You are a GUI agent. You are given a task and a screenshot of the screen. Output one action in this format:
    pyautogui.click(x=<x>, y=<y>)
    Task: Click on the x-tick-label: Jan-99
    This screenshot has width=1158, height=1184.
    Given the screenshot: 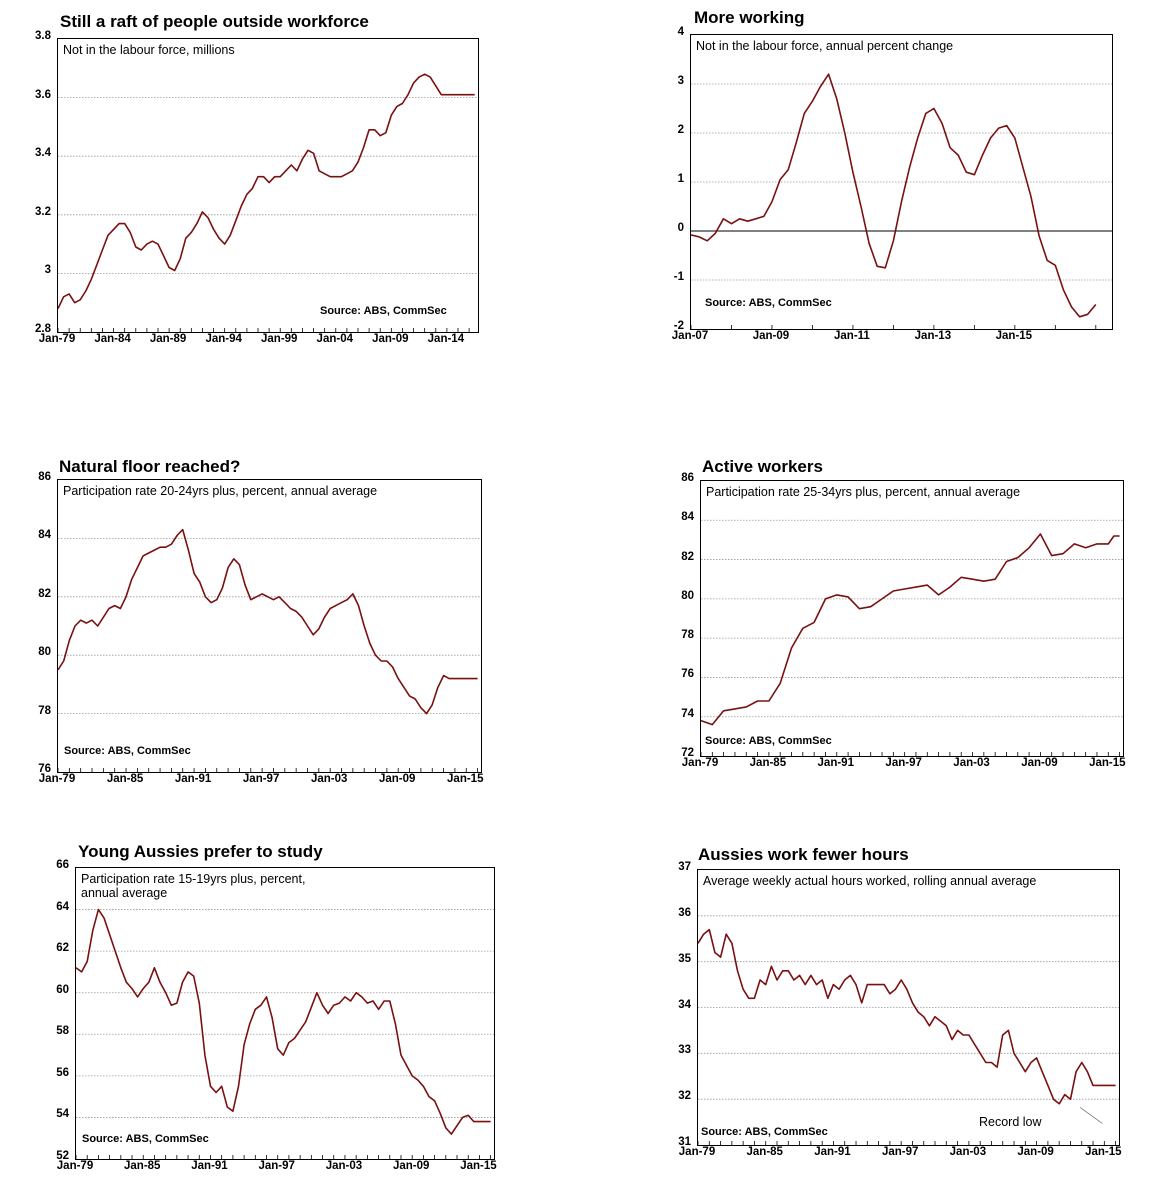 What is the action you would take?
    pyautogui.click(x=279, y=339)
    